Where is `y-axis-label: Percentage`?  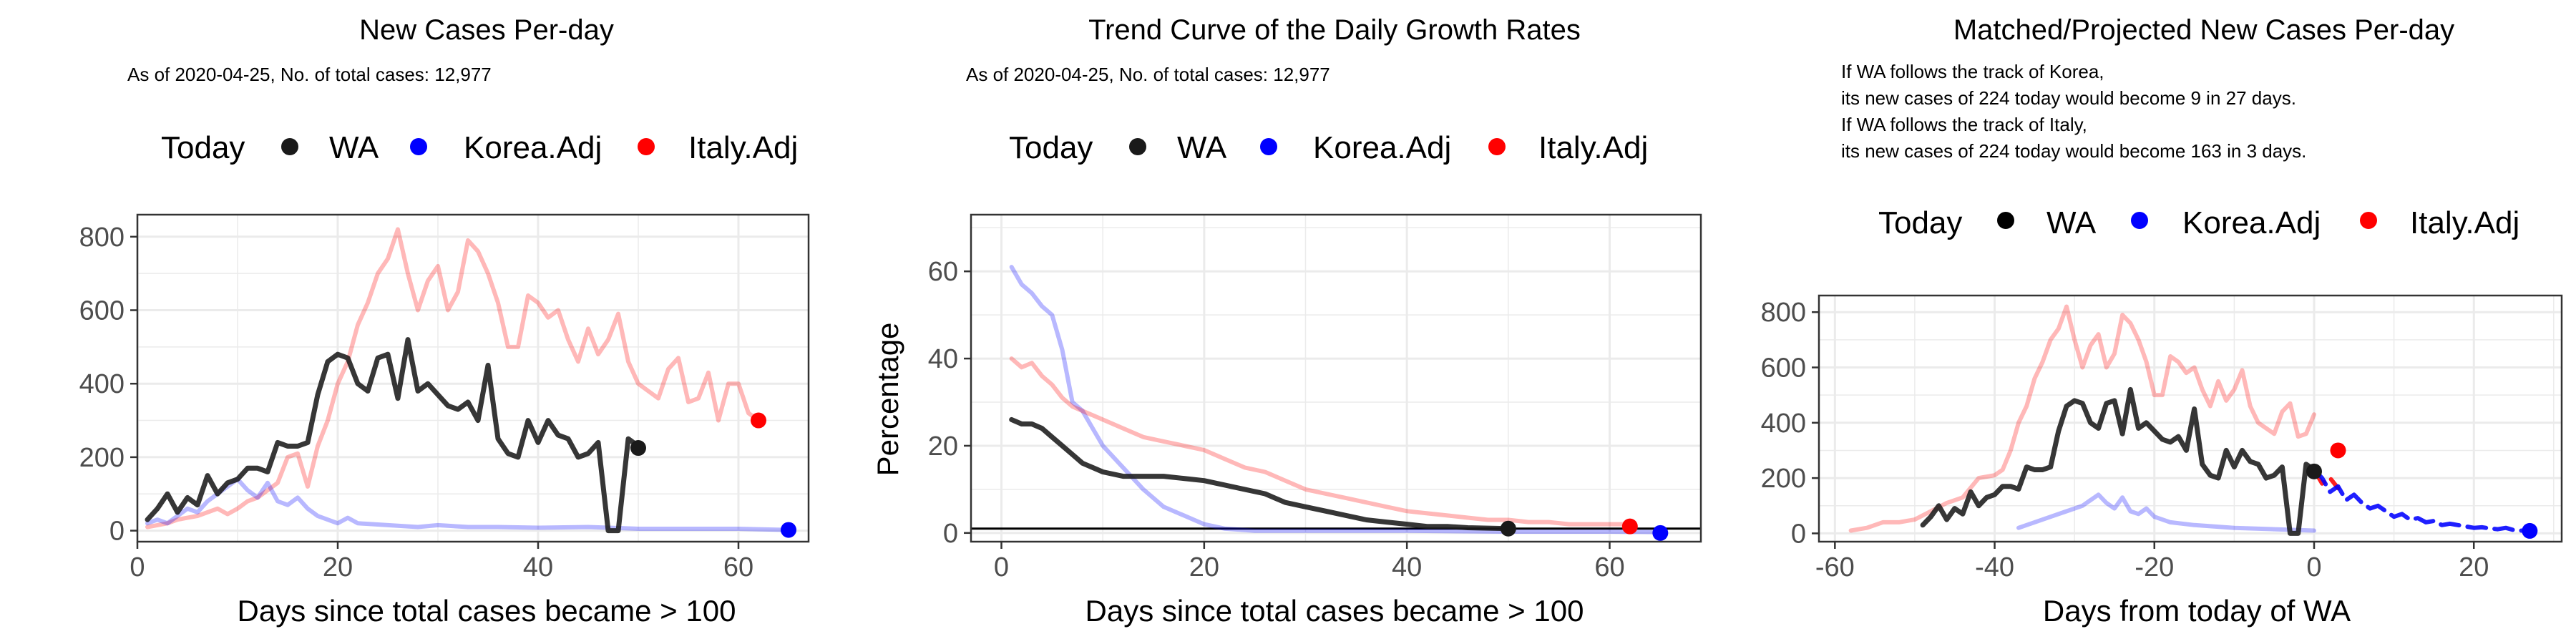 y-axis-label: Percentage is located at coordinates (887, 400).